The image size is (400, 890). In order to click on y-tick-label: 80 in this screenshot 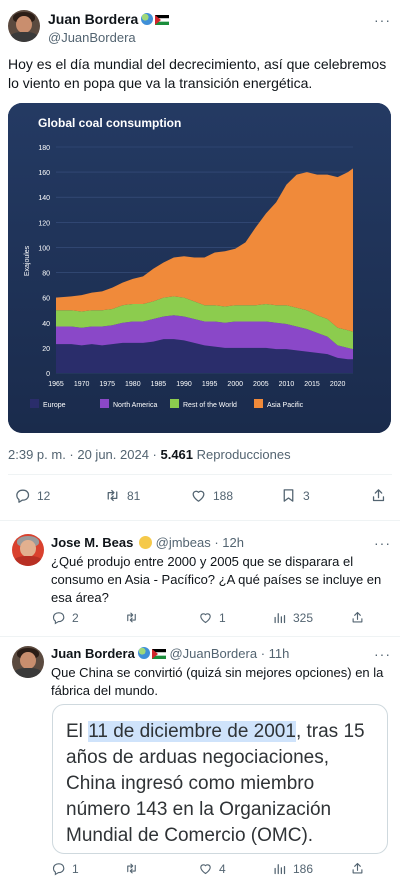, I will do `click(46, 274)`.